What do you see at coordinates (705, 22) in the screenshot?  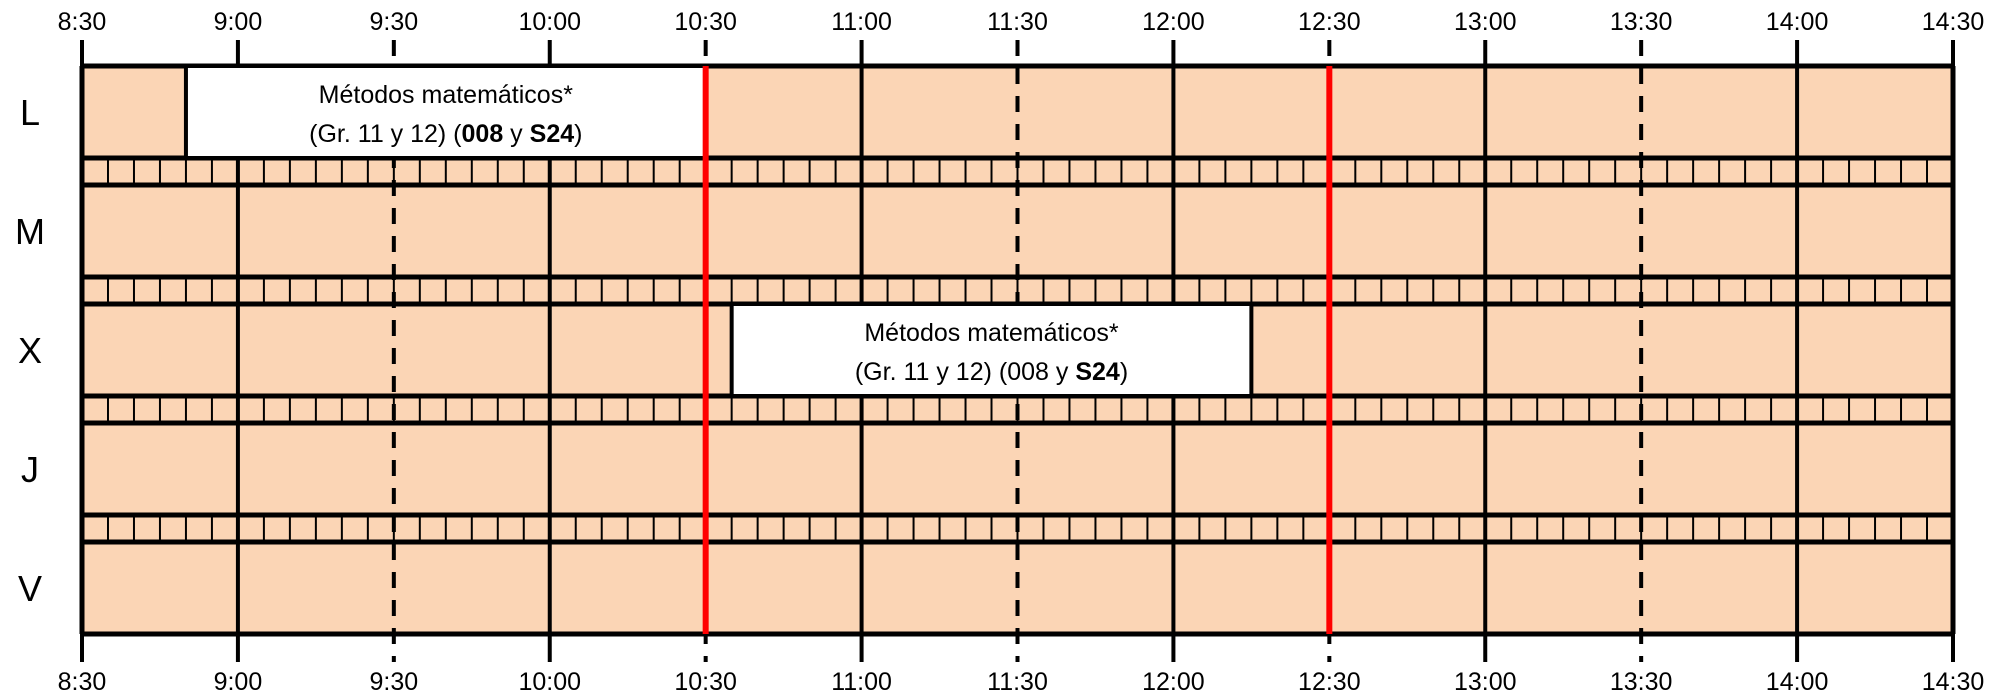 I see `time-label-top: 10:30` at bounding box center [705, 22].